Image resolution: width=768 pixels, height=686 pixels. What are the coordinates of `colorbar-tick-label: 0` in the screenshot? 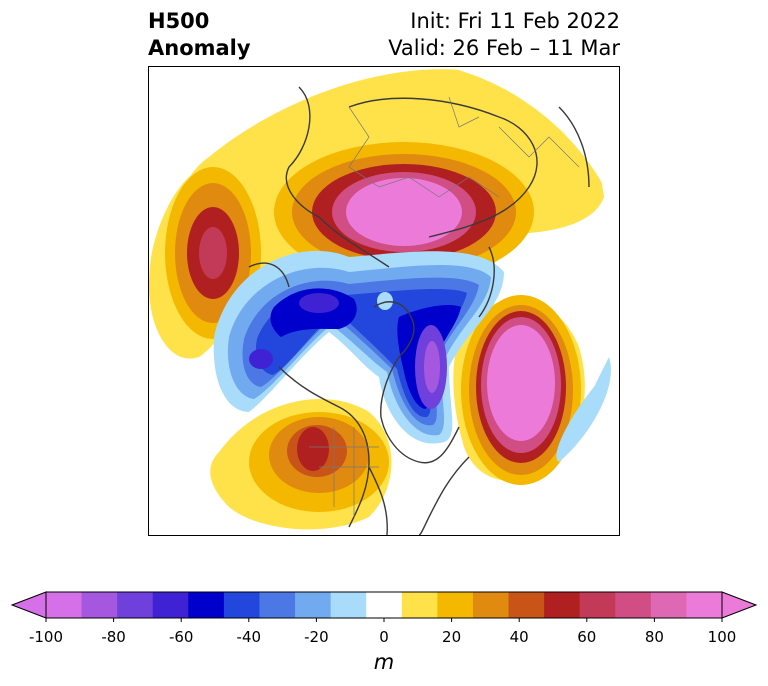 It's located at (384, 637).